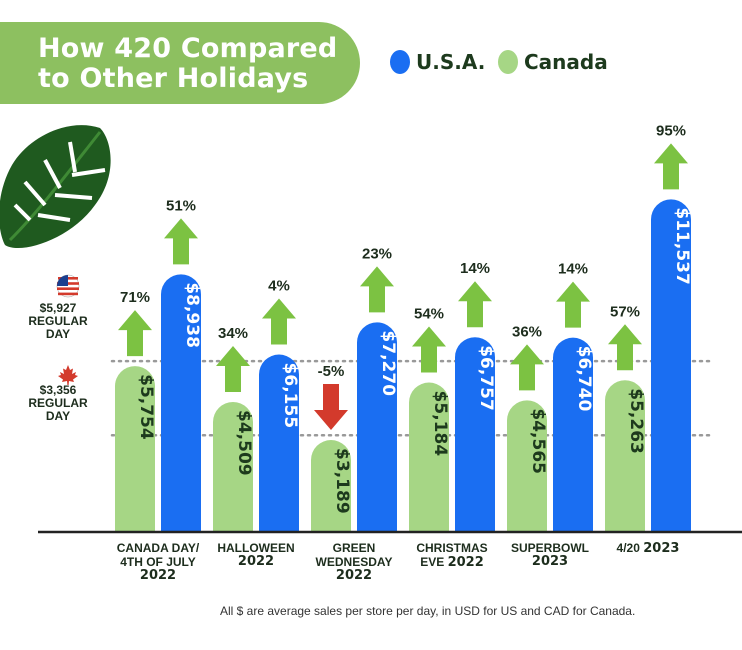 Image resolution: width=742 pixels, height=650 pixels. I want to click on canada-change-label: -5%, so click(331, 371).